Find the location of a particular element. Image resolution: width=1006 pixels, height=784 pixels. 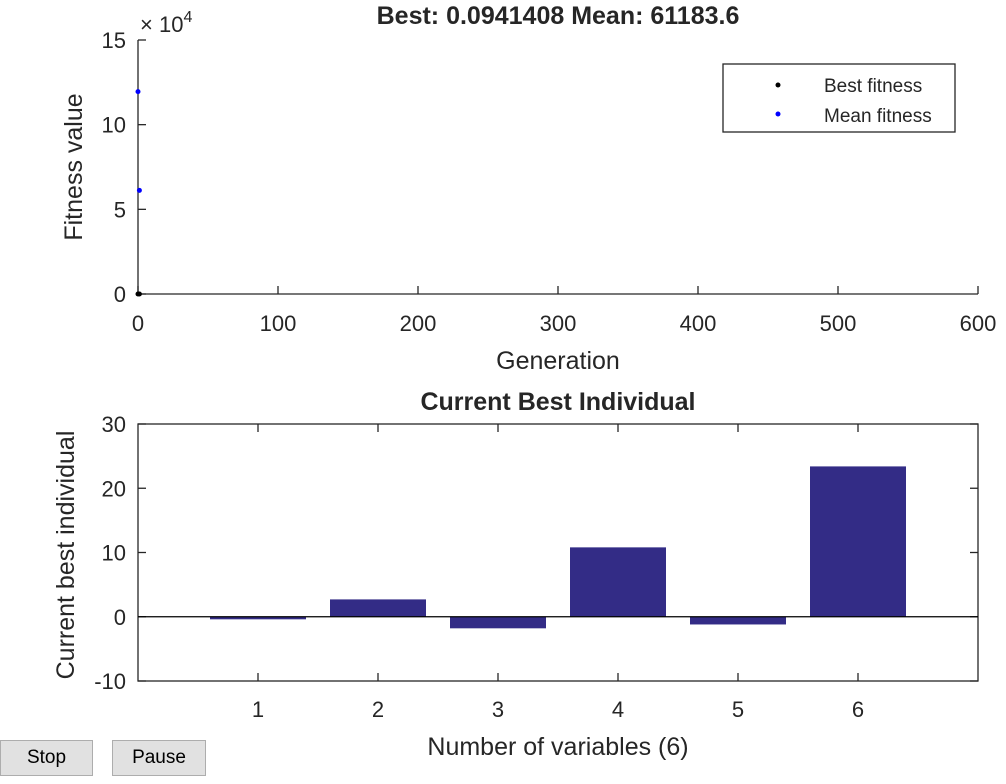

best-y-tick-label: 30 is located at coordinates (114, 424).